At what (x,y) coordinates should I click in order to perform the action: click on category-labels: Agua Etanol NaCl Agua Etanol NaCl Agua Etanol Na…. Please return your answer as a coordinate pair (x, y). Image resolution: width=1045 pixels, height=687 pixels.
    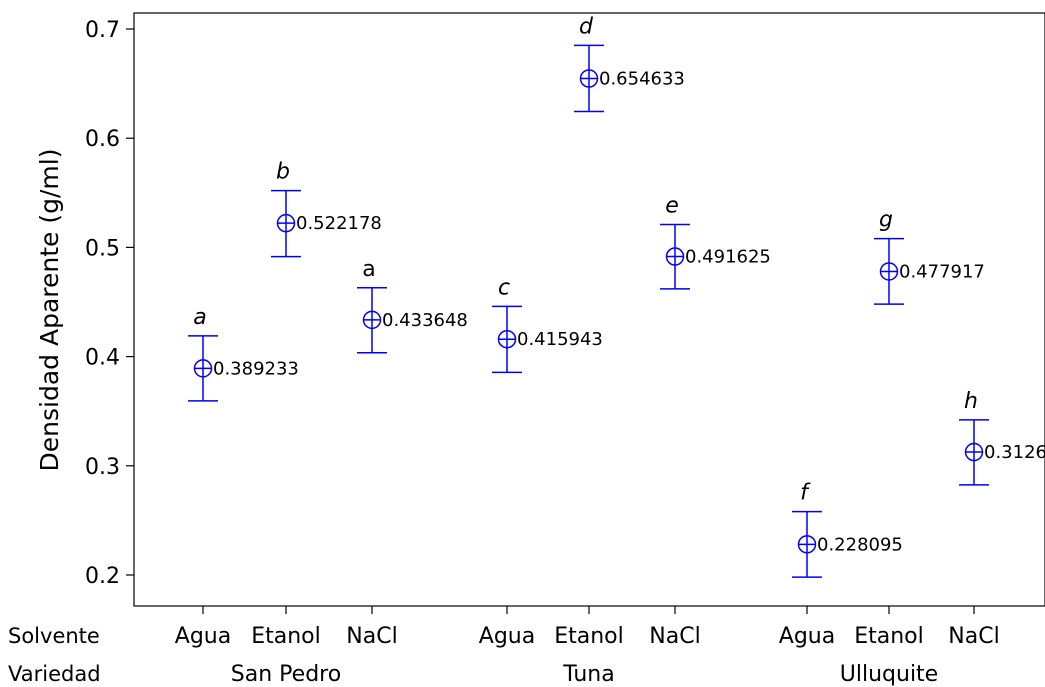
    Looking at the image, I should click on (587, 627).